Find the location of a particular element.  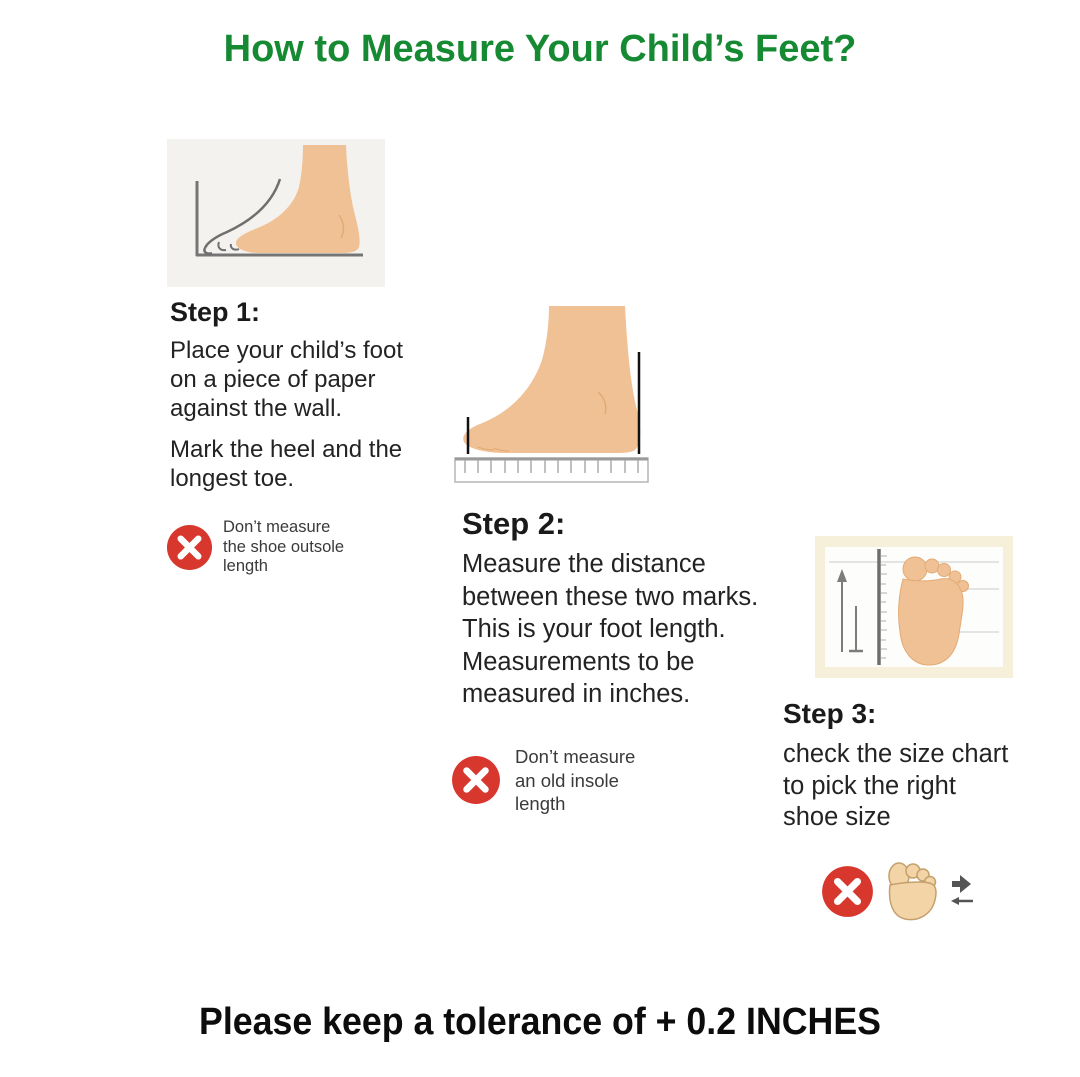

step-2-line: Measurements to be is located at coordinates (578, 661).